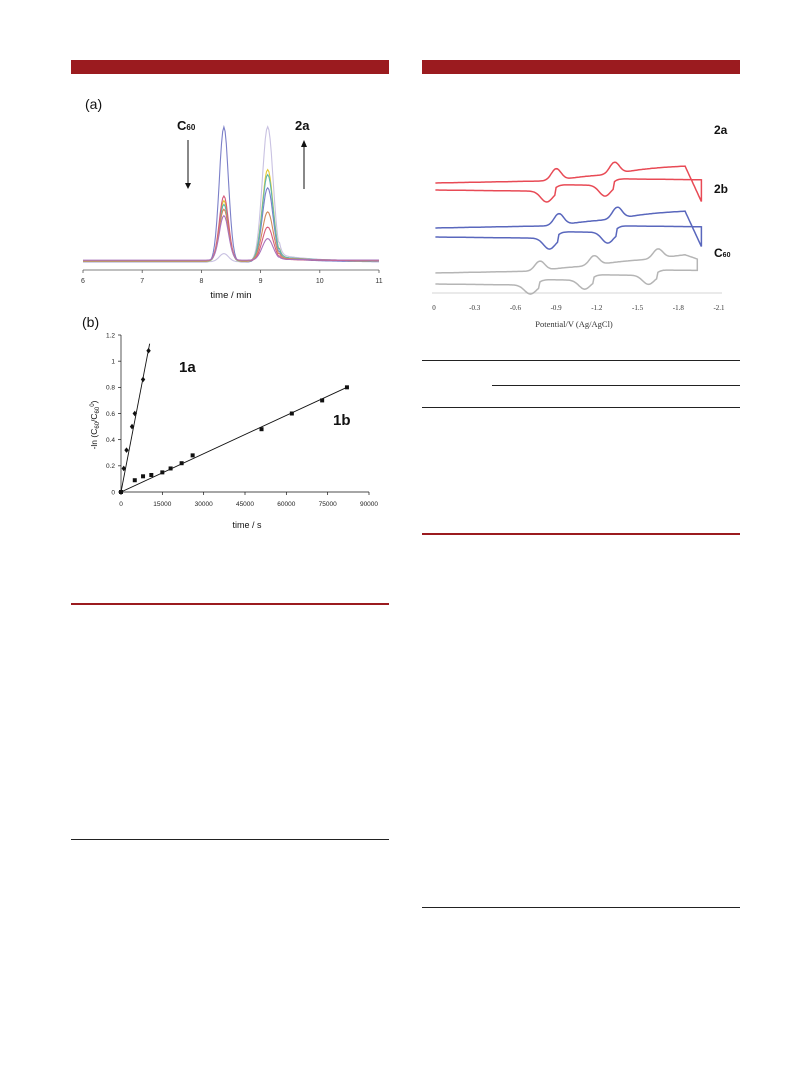  I want to click on kinetics-x-tick-label: 45000, so click(245, 504).